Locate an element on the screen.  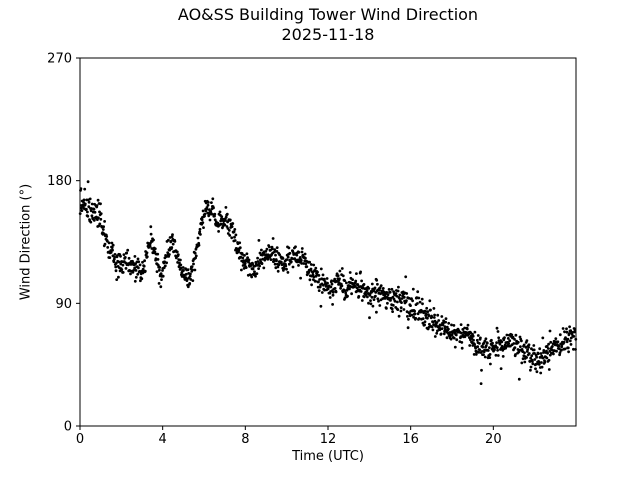
y-tick-label: 0 is located at coordinates (68, 427).